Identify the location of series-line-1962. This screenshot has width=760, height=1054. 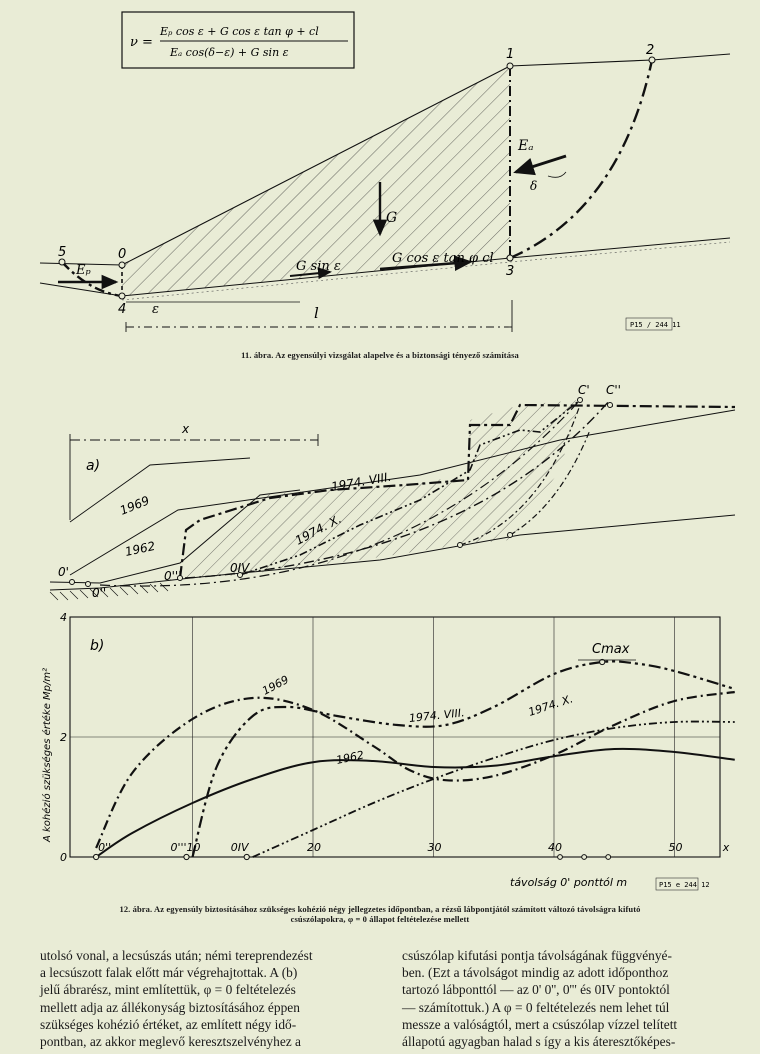
(415, 802).